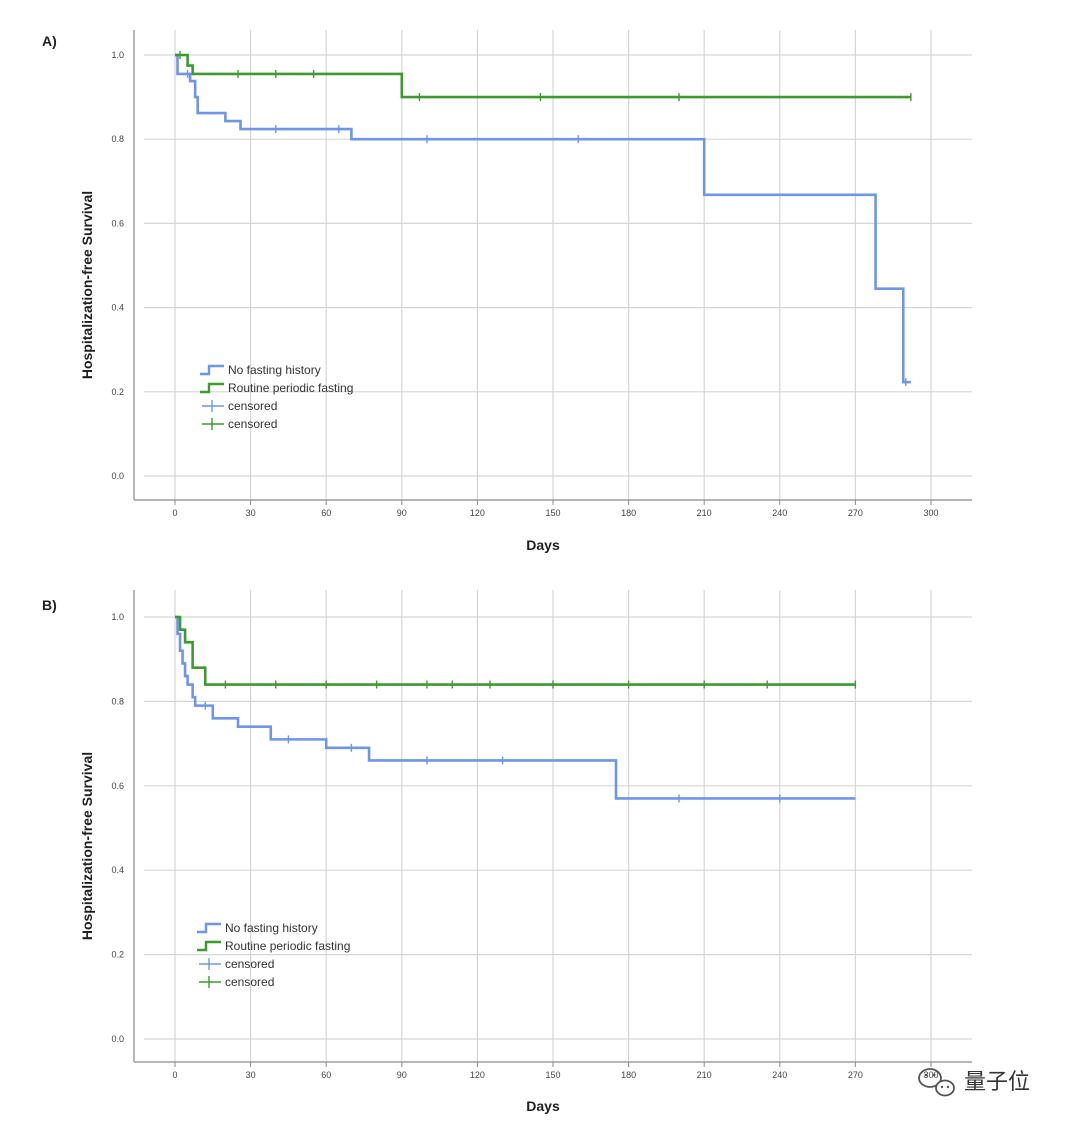  Describe the element at coordinates (997, 1082) in the screenshot. I see `watermark-text: 量子位` at that location.